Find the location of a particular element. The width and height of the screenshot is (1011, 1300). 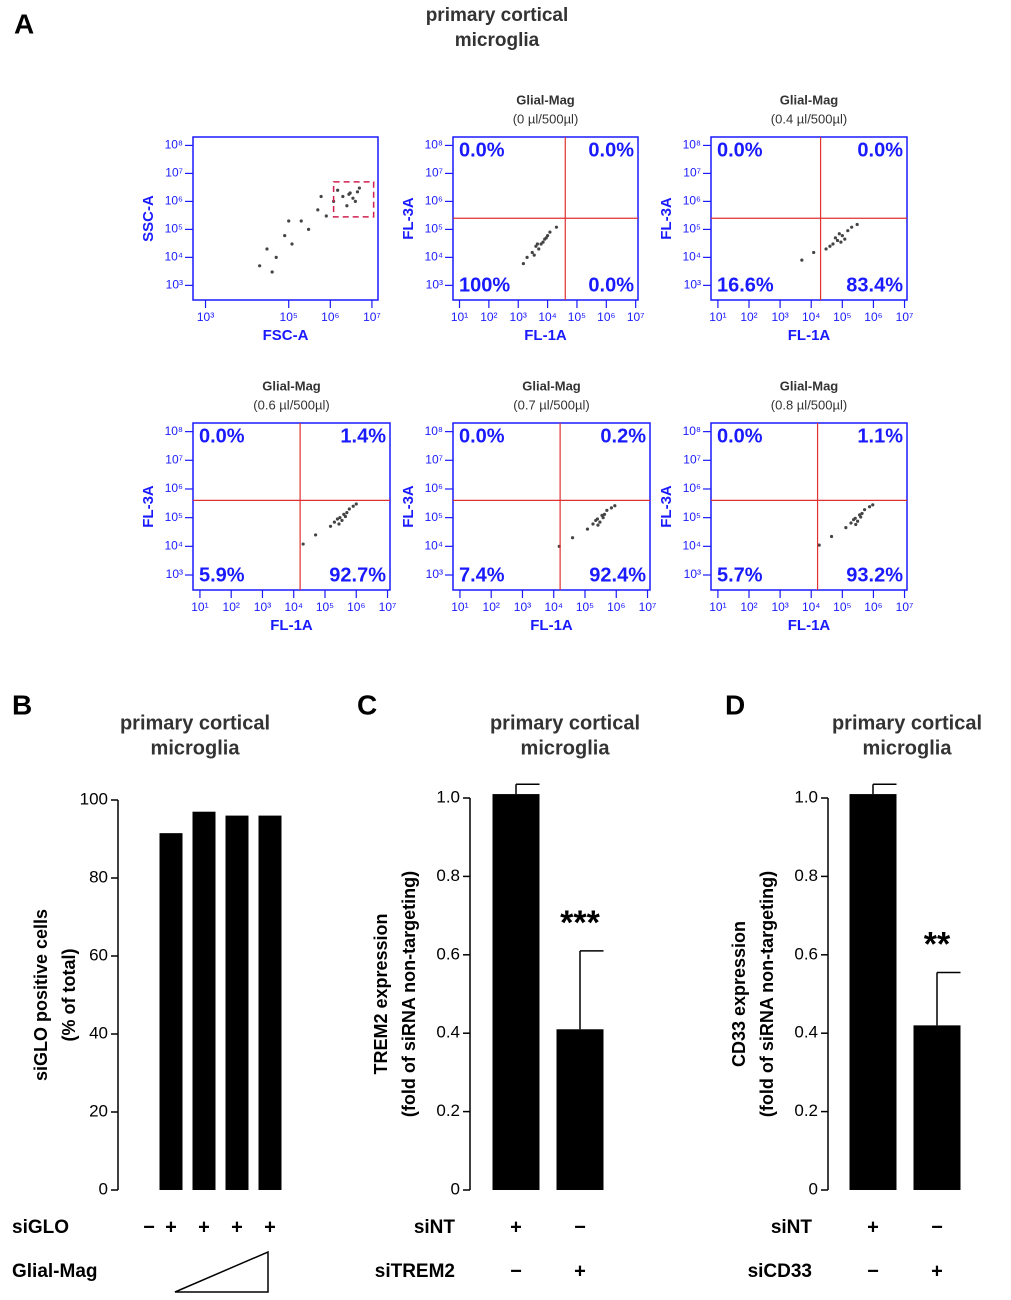

quadrant-percent: 5.7% is located at coordinates (740, 575).